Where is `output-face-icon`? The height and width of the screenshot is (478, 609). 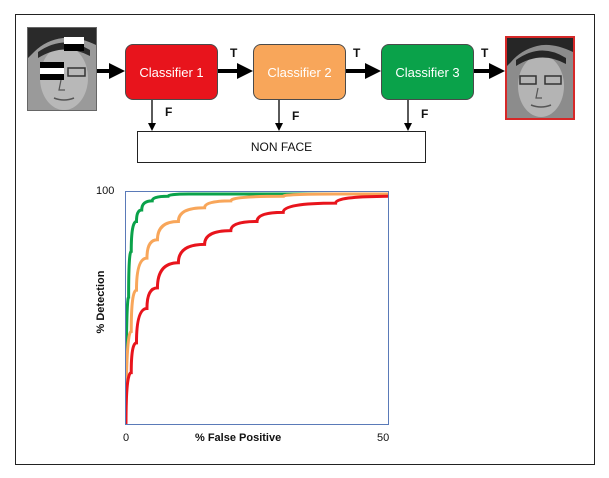
output-face-icon is located at coordinates (540, 78).